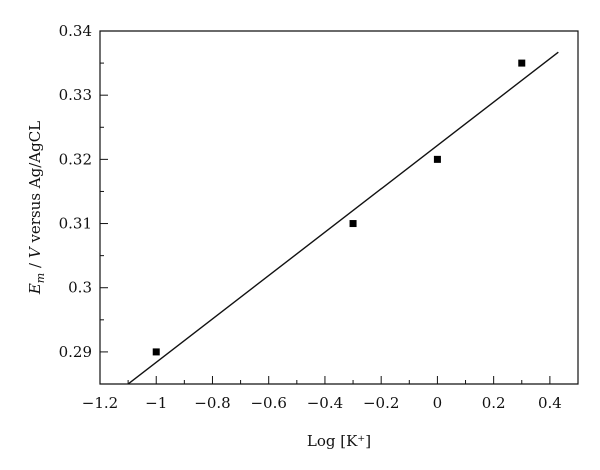 The width and height of the screenshot is (600, 470). I want to click on x-tick-label: −0.2, so click(381, 403).